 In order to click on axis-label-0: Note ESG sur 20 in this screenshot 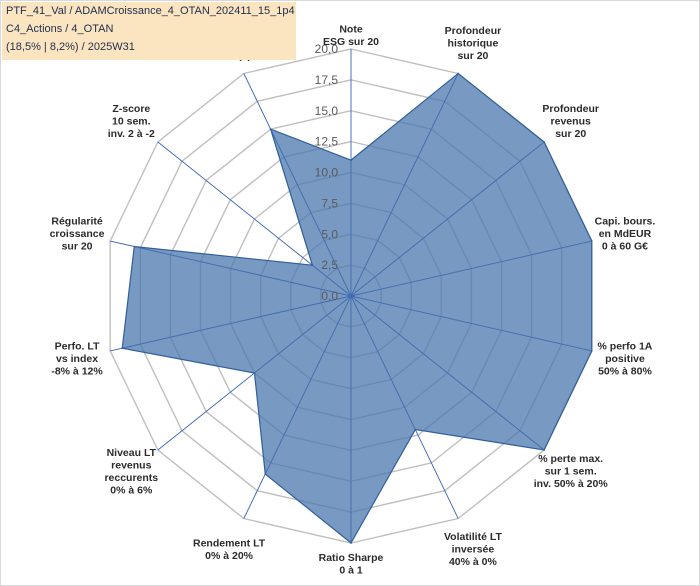, I will do `click(351, 36)`.